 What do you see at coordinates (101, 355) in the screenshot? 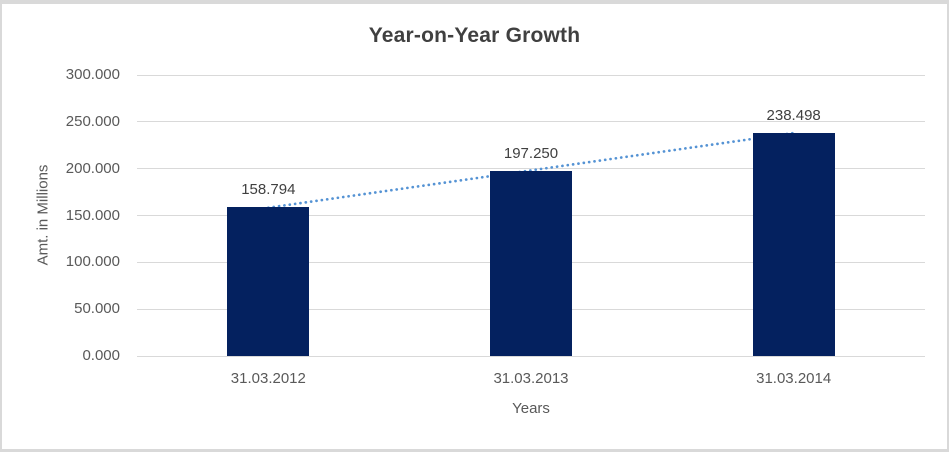
I see `y-tick-label: 0.000` at bounding box center [101, 355].